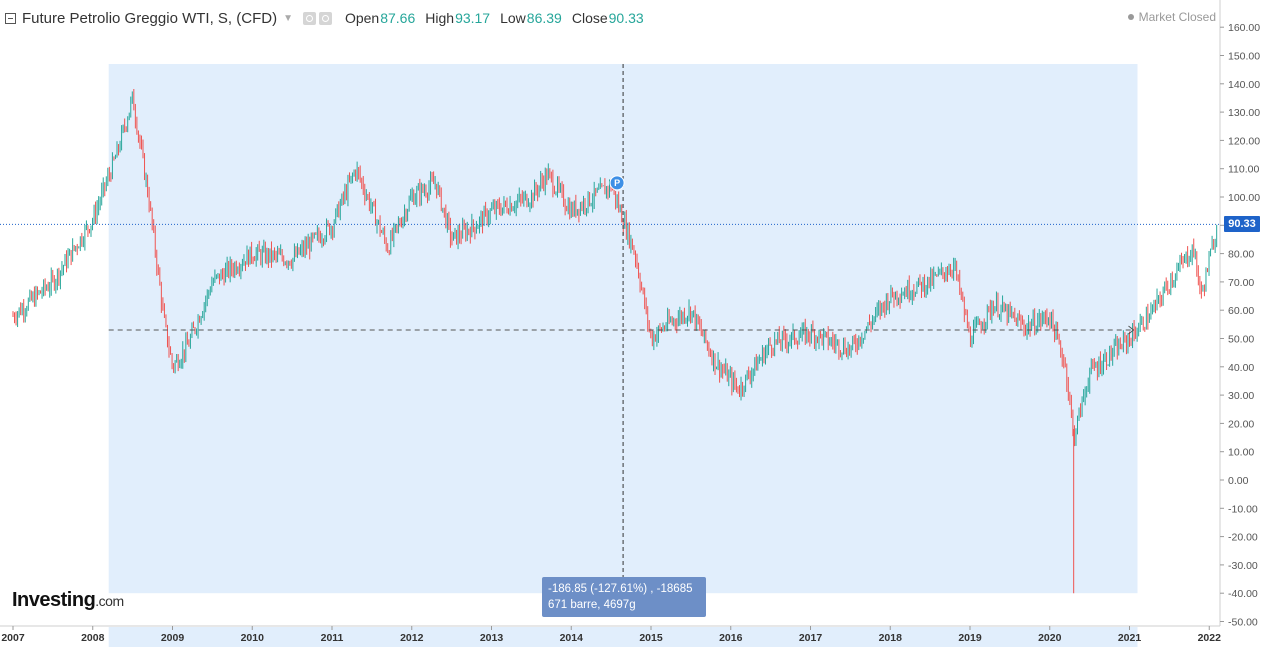  What do you see at coordinates (1241, 424) in the screenshot?
I see `y-tick-label: 20.00` at bounding box center [1241, 424].